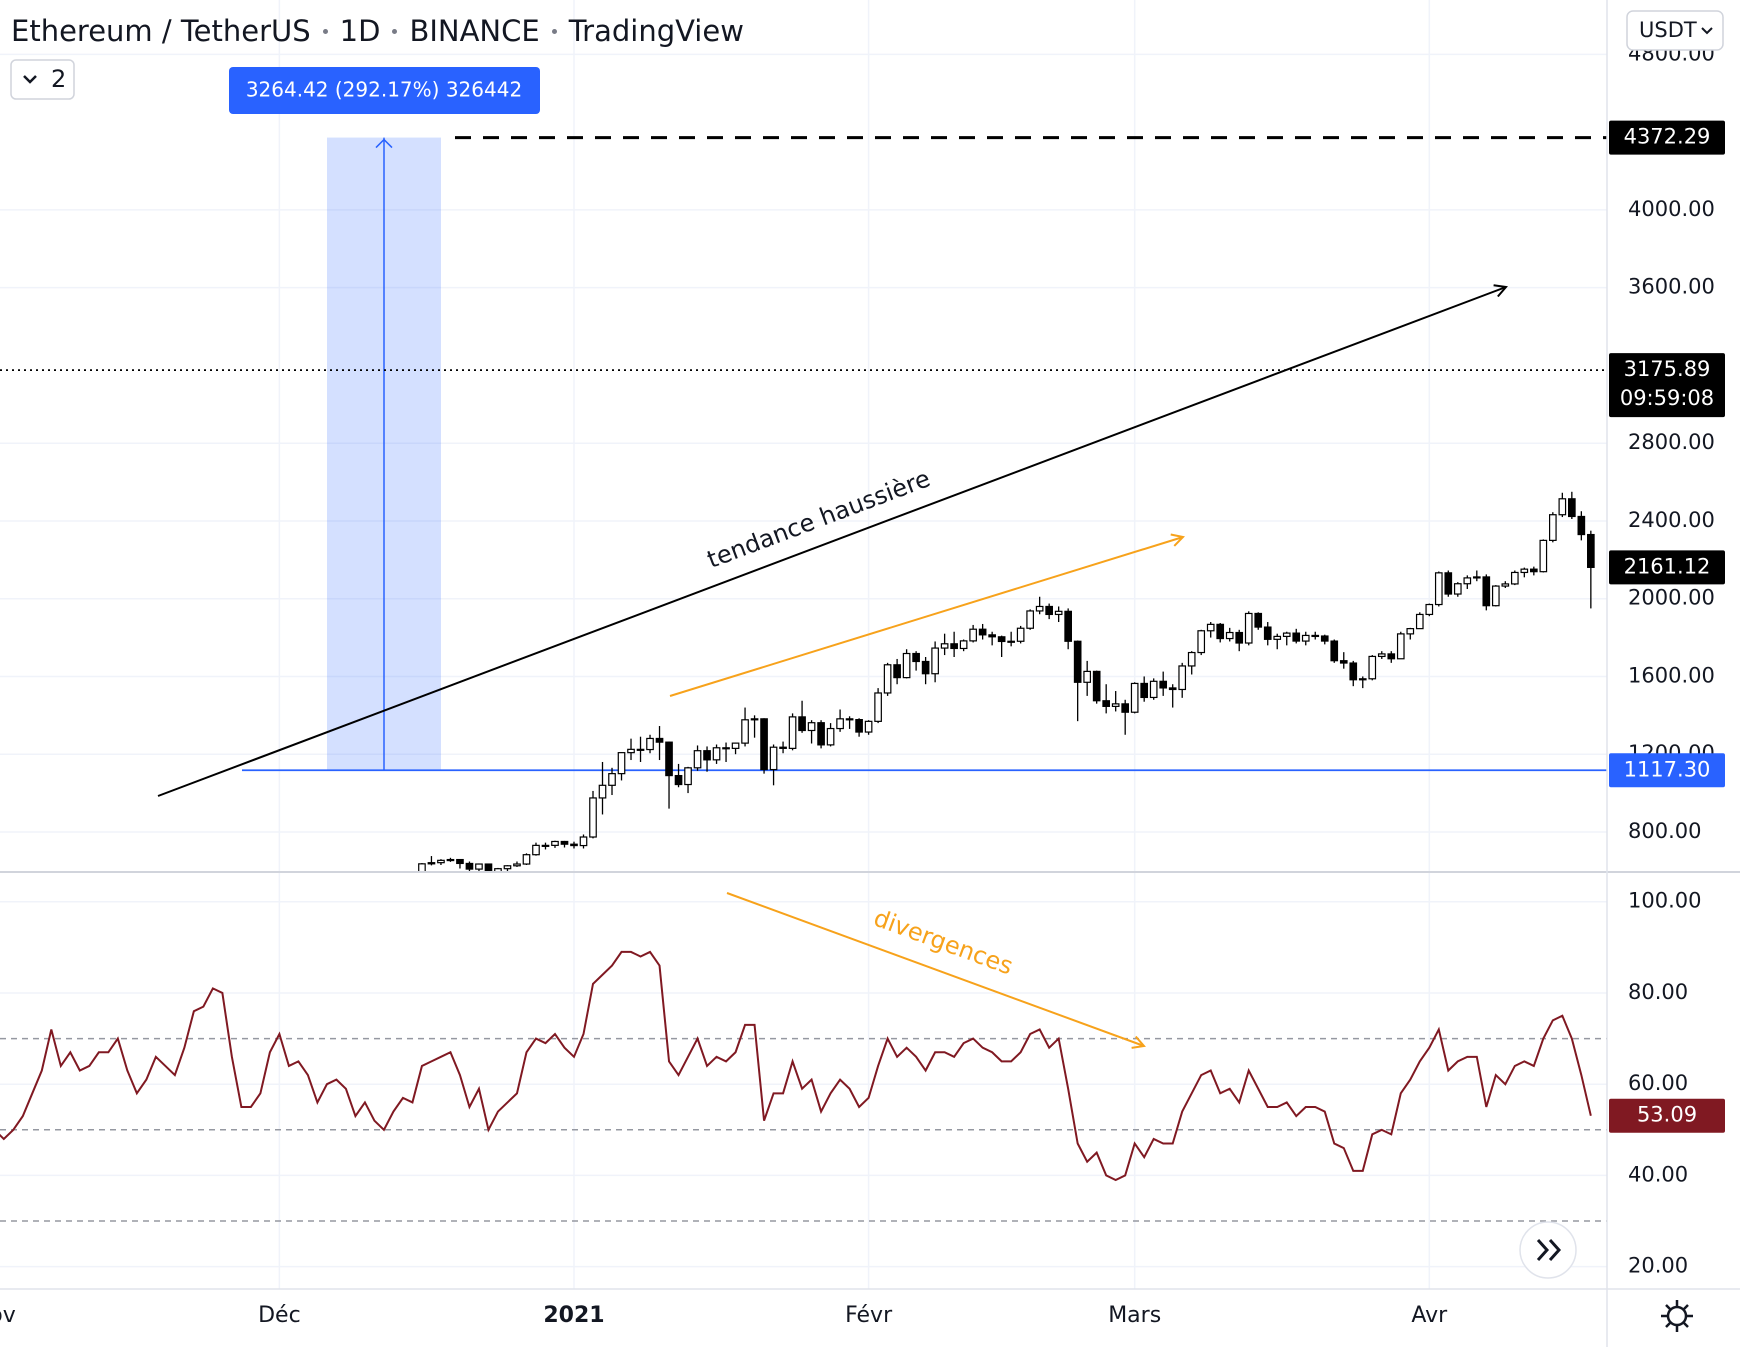  What do you see at coordinates (926, 617) in the screenshot?
I see `price-trend-arrow` at bounding box center [926, 617].